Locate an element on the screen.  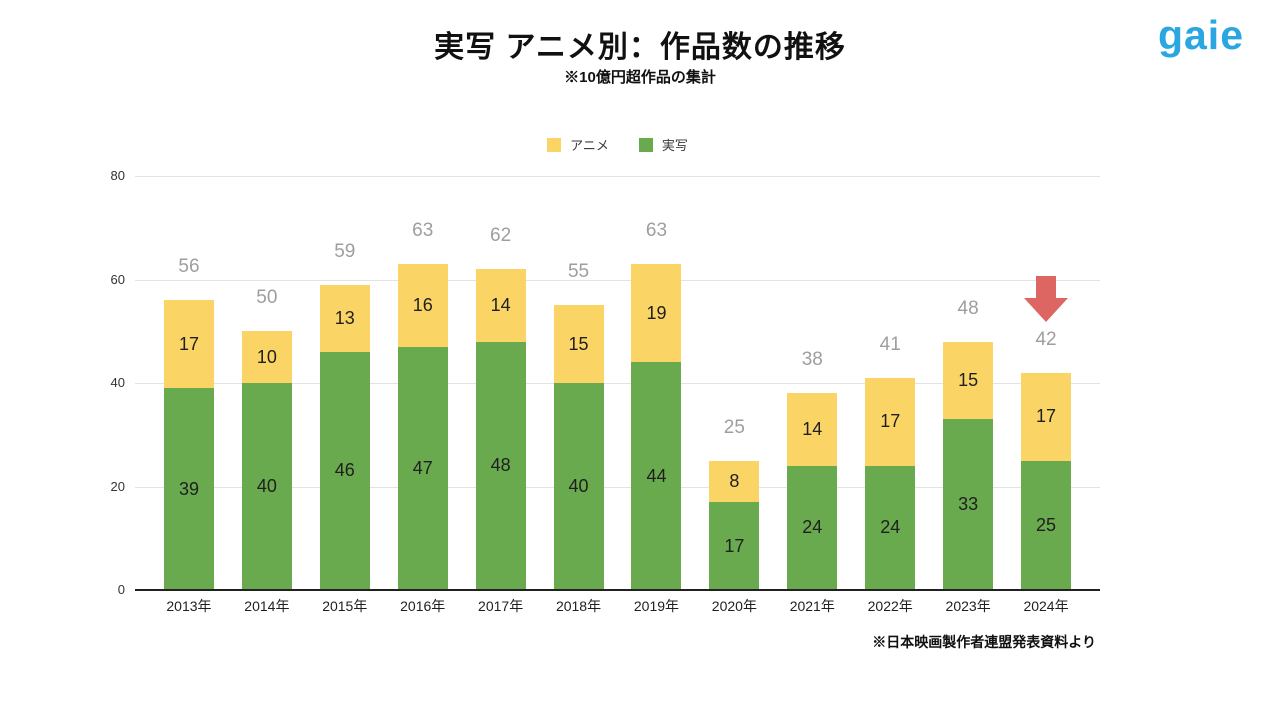
x-tick-label: 2015年 is located at coordinates (345, 606).